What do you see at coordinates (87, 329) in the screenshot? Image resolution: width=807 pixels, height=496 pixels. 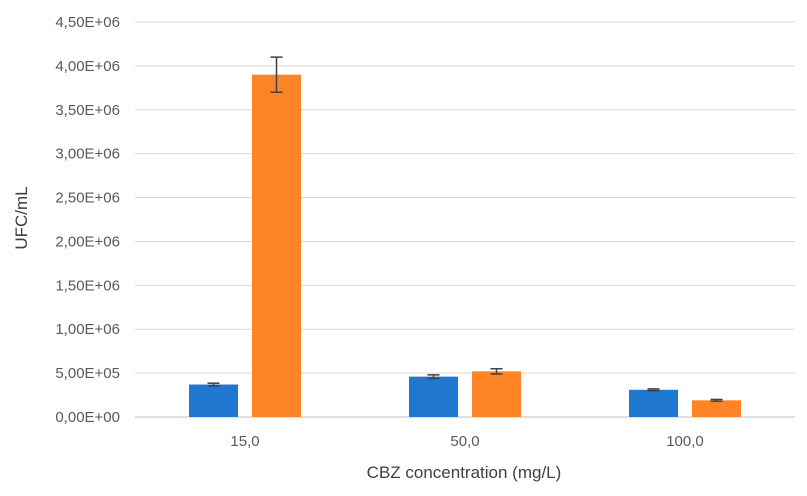 I see `y-tick-label: 1,00E+06` at bounding box center [87, 329].